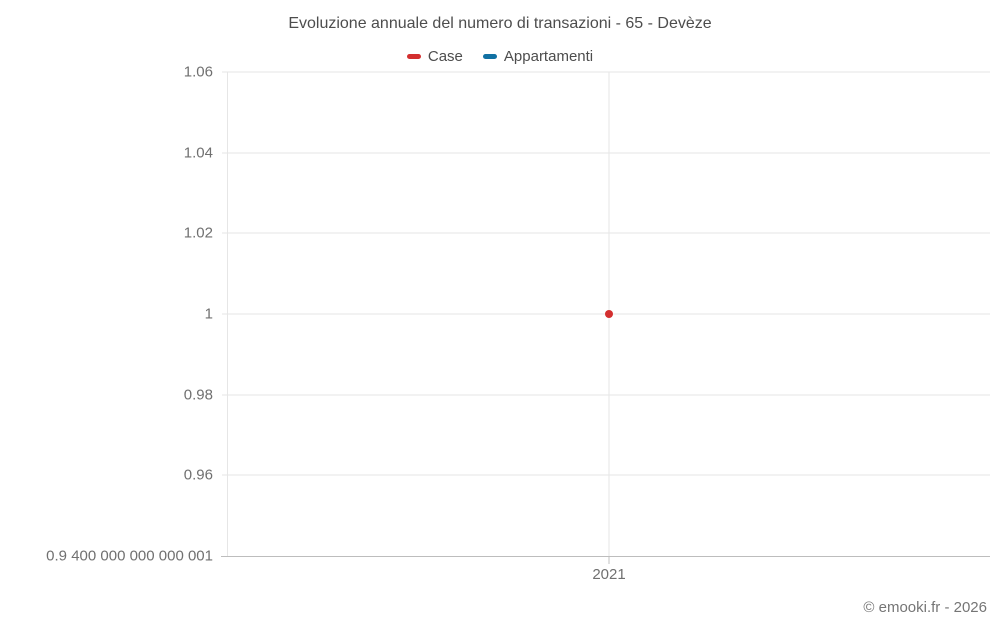 This screenshot has height=625, width=1000. Describe the element at coordinates (198, 72) in the screenshot. I see `y-axis-label: 1.06` at that location.